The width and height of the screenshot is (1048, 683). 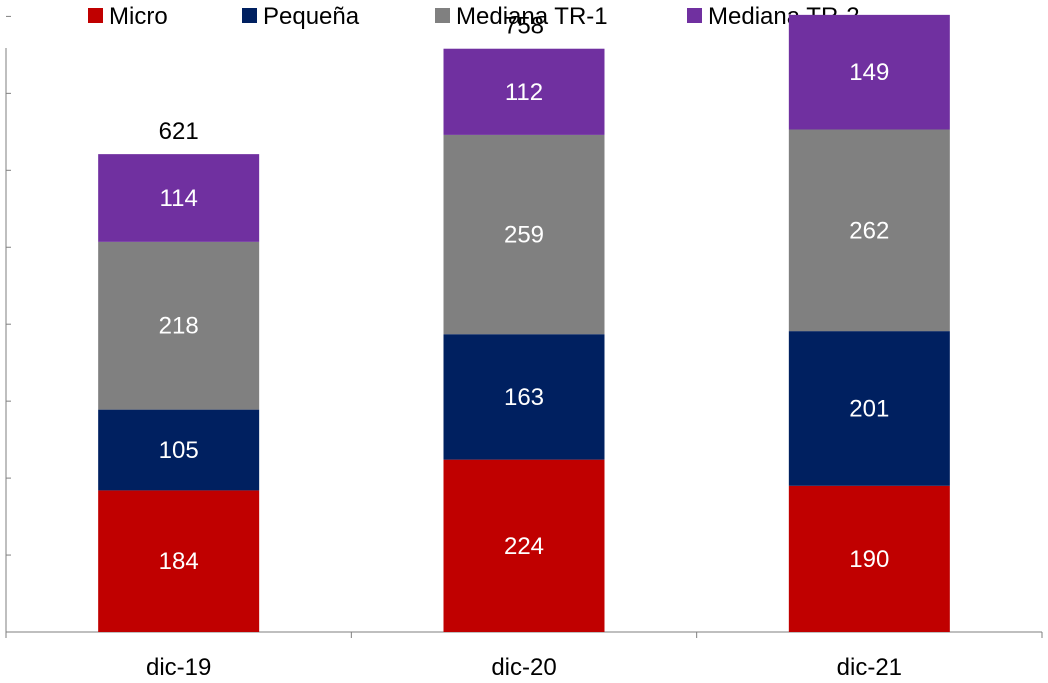 What do you see at coordinates (178, 667) in the screenshot?
I see `x-tick-label-dic-19: dic-19` at bounding box center [178, 667].